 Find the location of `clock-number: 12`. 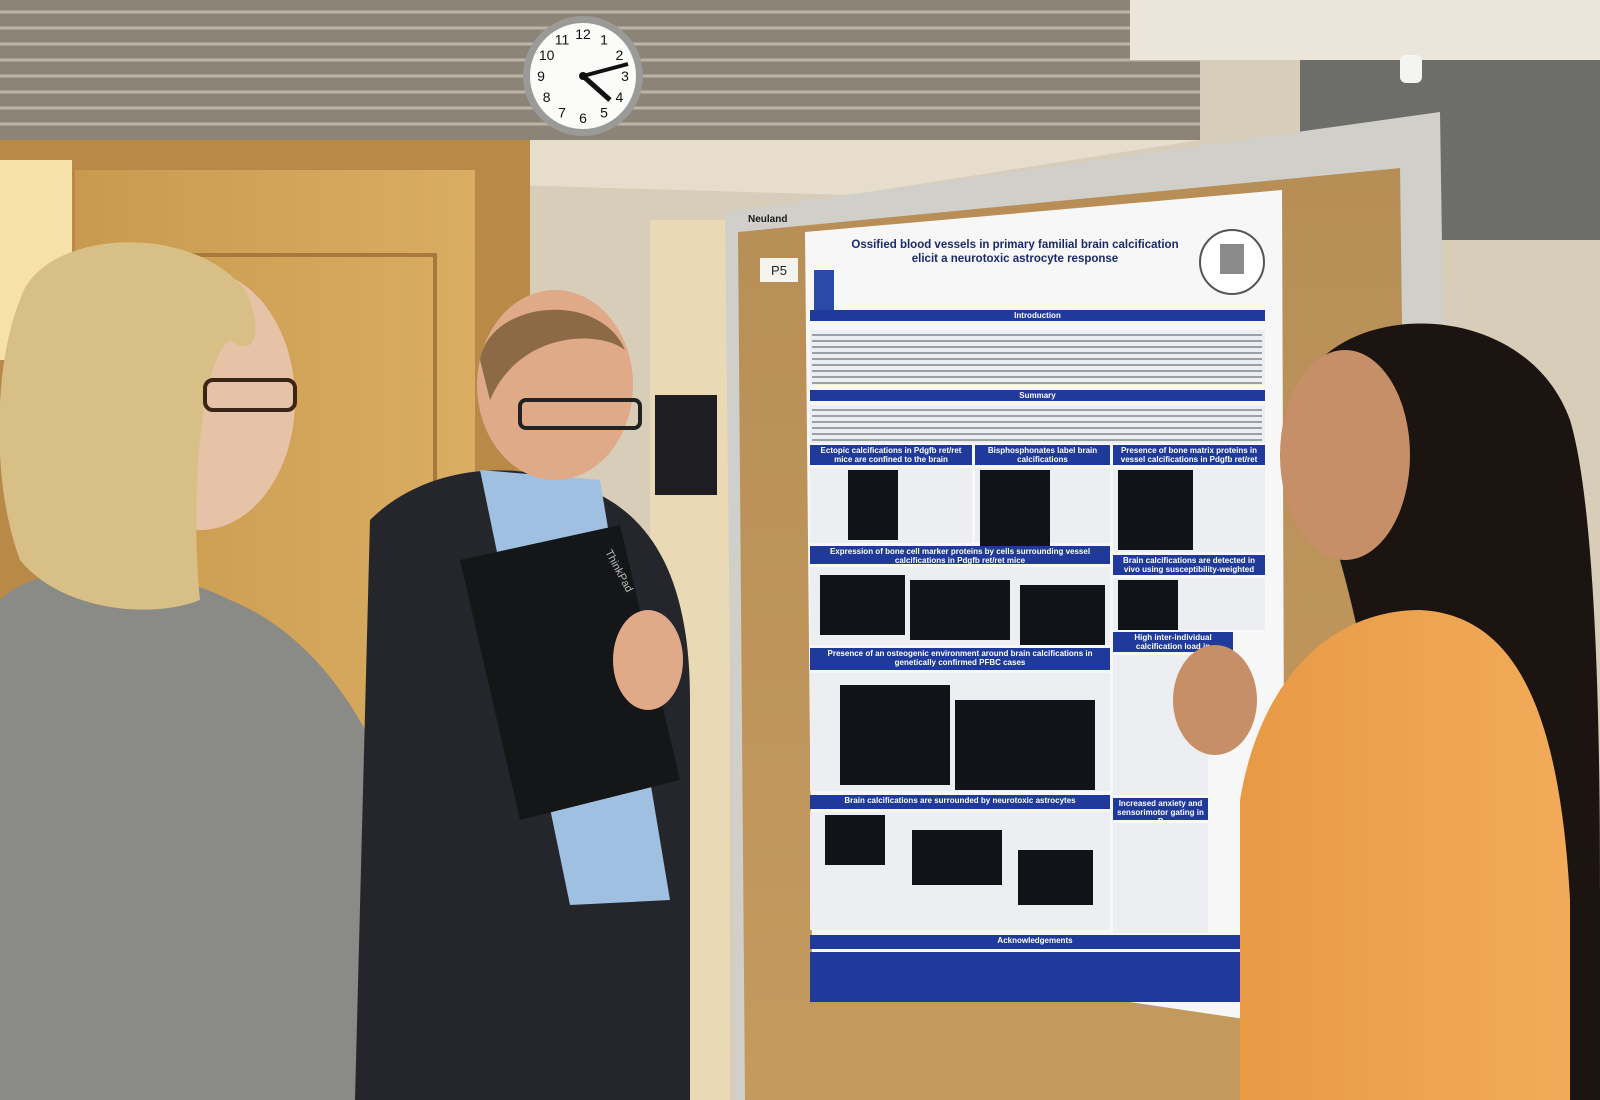

clock-number: 12 is located at coordinates (583, 34).